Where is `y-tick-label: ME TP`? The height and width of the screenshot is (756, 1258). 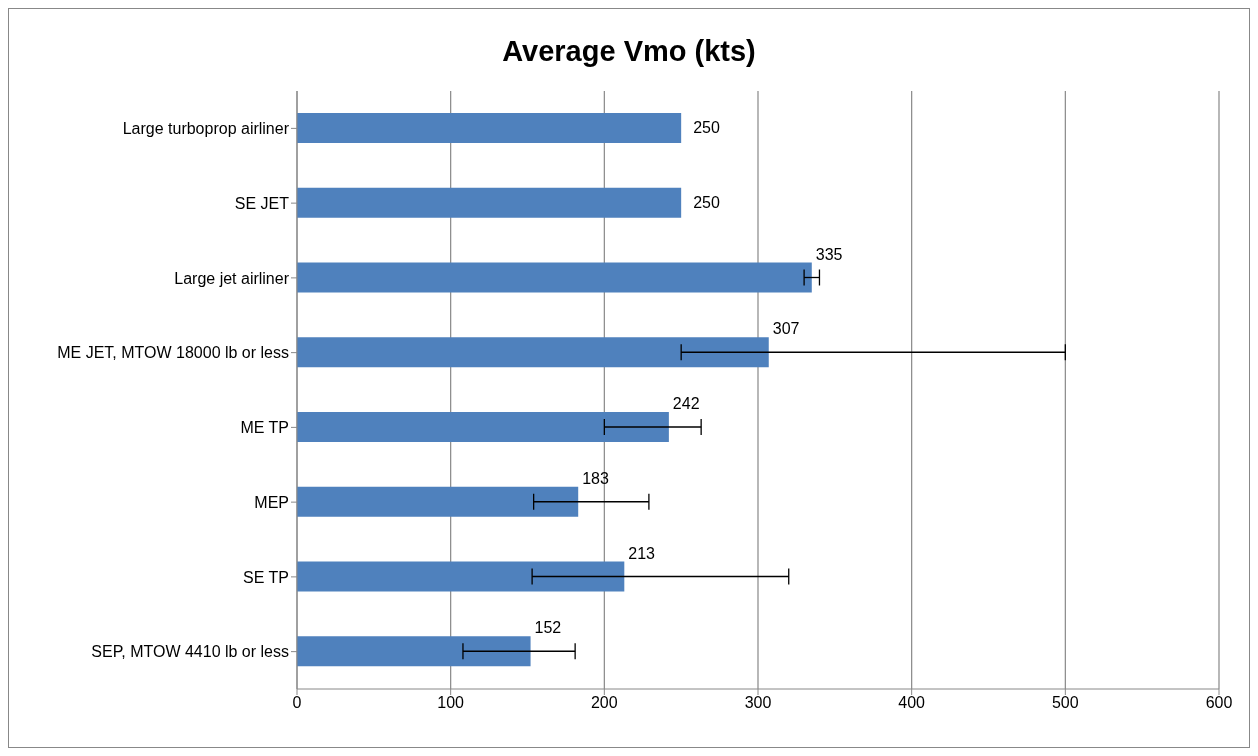 y-tick-label: ME TP is located at coordinates (264, 428).